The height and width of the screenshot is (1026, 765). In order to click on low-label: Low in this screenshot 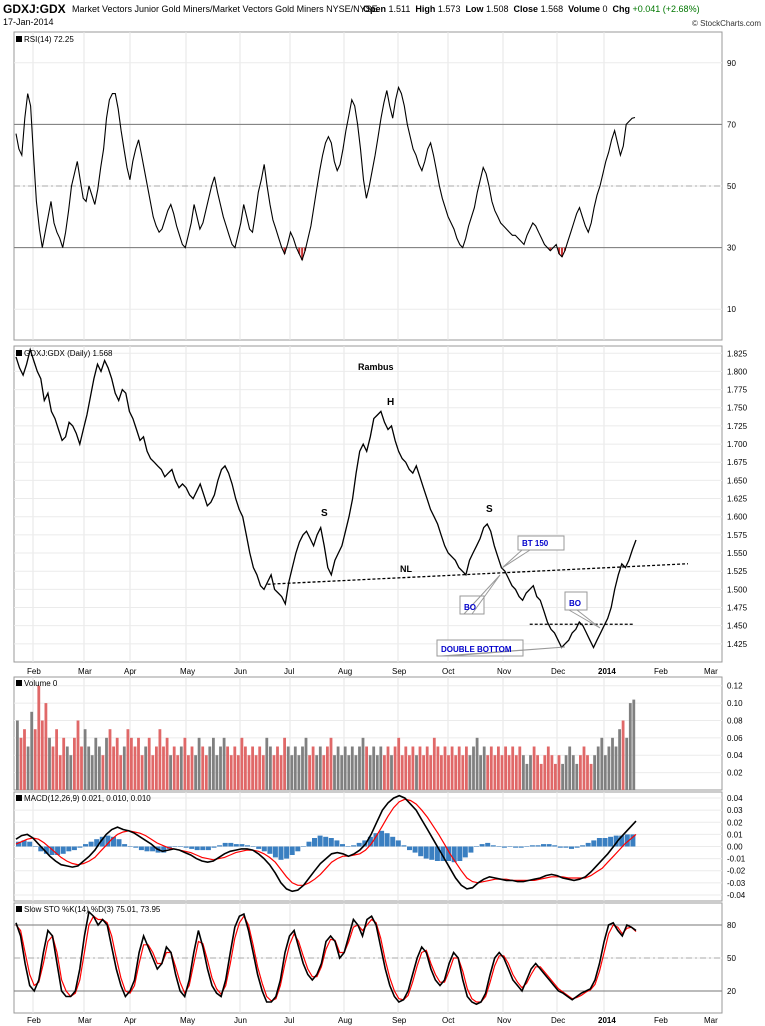, I will do `click(474, 9)`.